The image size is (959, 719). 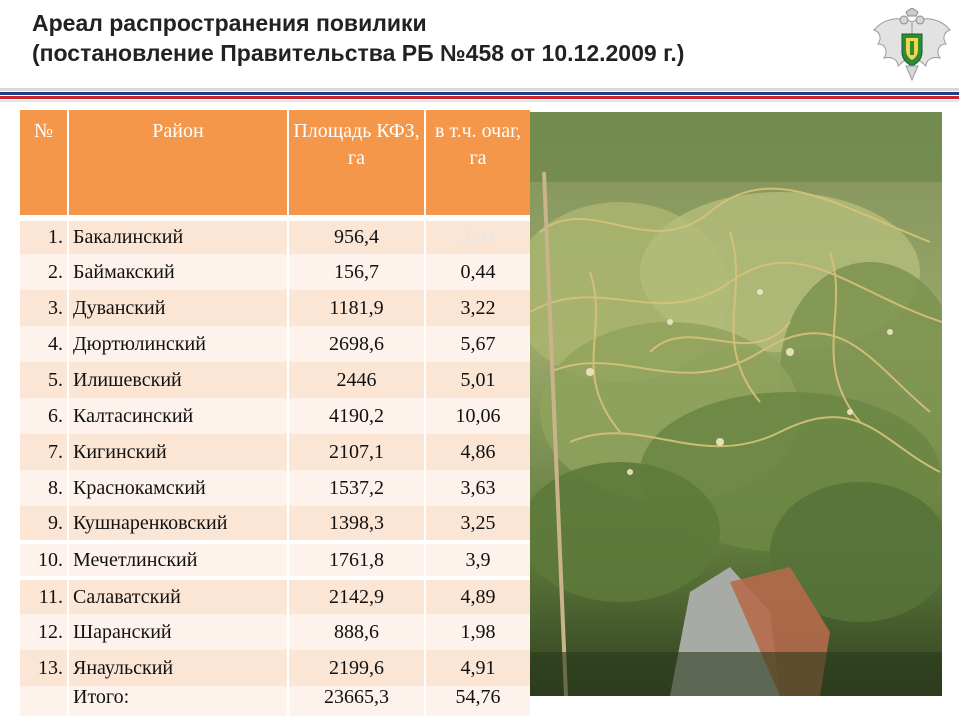 I want to click on row-number: 1., so click(x=44, y=236).